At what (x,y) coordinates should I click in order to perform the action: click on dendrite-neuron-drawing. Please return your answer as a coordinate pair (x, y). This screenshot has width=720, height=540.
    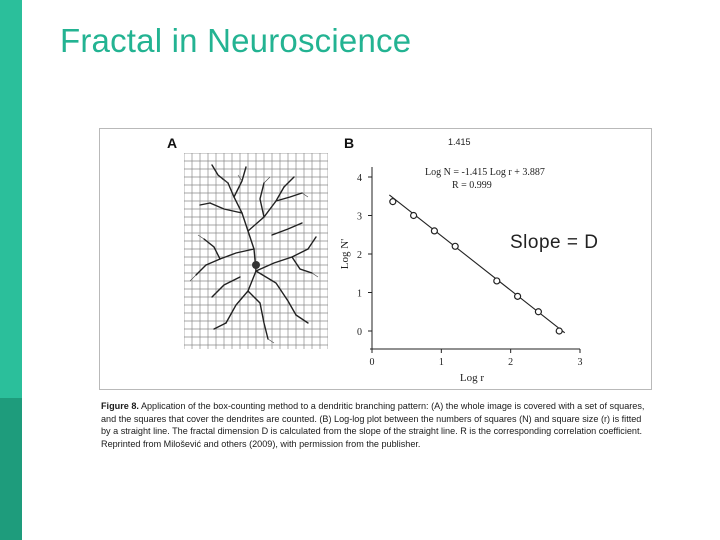
    Looking at the image, I should click on (256, 252).